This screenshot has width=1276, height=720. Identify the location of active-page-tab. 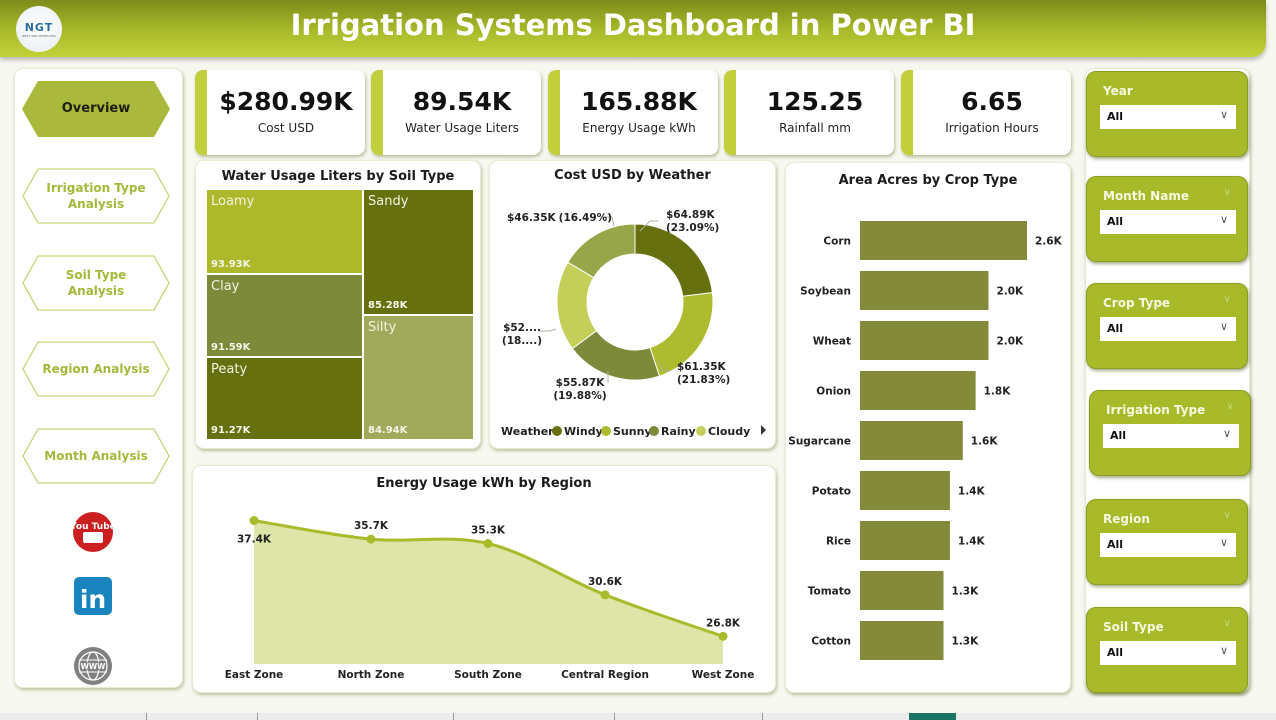
(932, 716).